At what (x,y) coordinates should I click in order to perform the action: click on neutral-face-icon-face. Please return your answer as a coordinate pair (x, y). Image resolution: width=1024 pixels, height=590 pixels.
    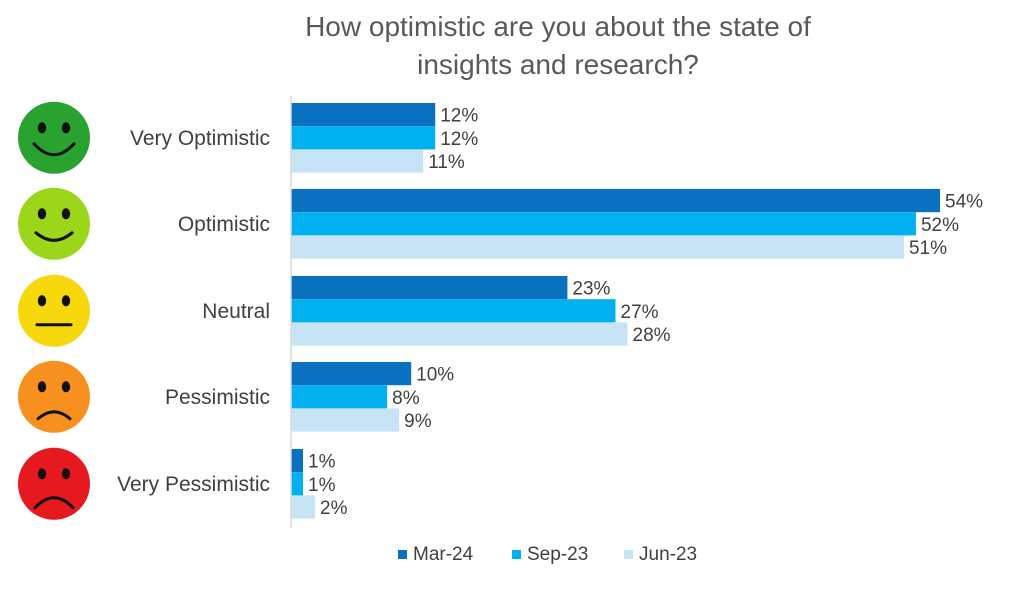
    Looking at the image, I should click on (54, 310).